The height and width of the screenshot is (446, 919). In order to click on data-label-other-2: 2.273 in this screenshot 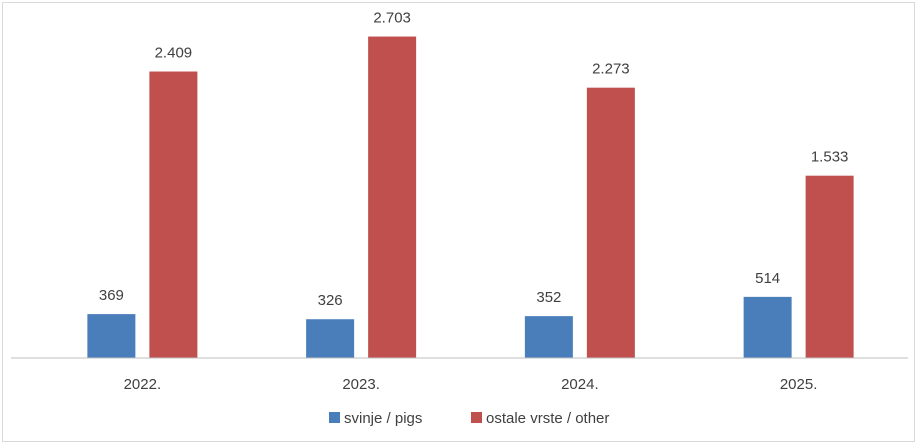, I will do `click(611, 69)`.